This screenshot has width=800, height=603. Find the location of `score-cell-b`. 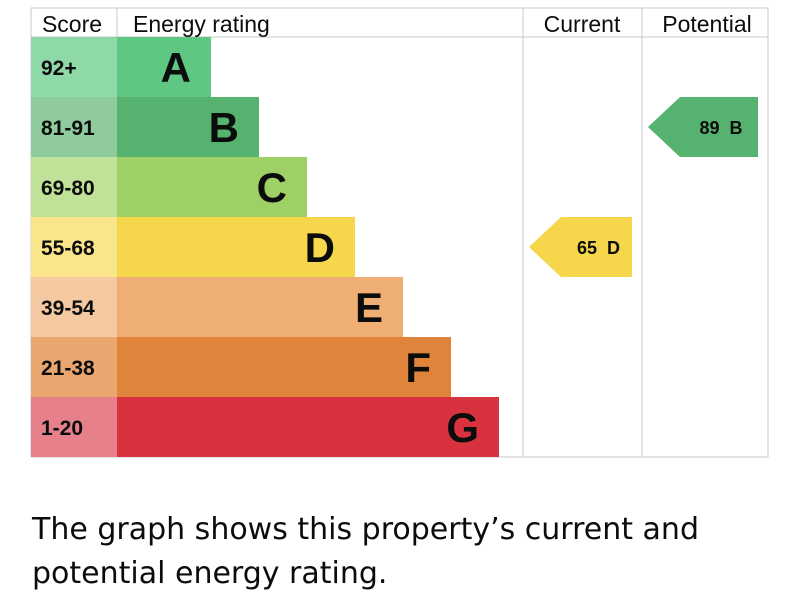

score-cell-b is located at coordinates (74, 127).